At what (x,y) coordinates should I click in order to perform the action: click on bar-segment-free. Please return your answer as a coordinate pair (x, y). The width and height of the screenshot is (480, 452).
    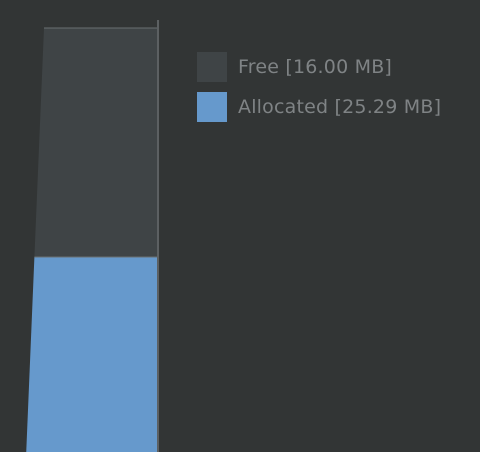
    Looking at the image, I should click on (95, 143).